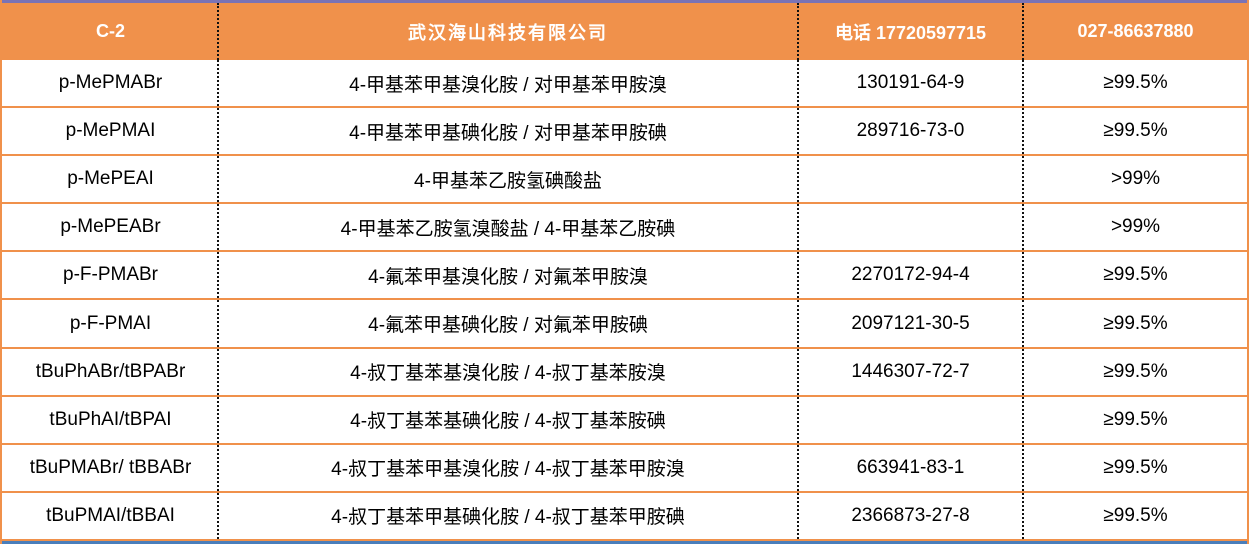 The image size is (1249, 544). What do you see at coordinates (624, 1) in the screenshot?
I see `top-rule` at bounding box center [624, 1].